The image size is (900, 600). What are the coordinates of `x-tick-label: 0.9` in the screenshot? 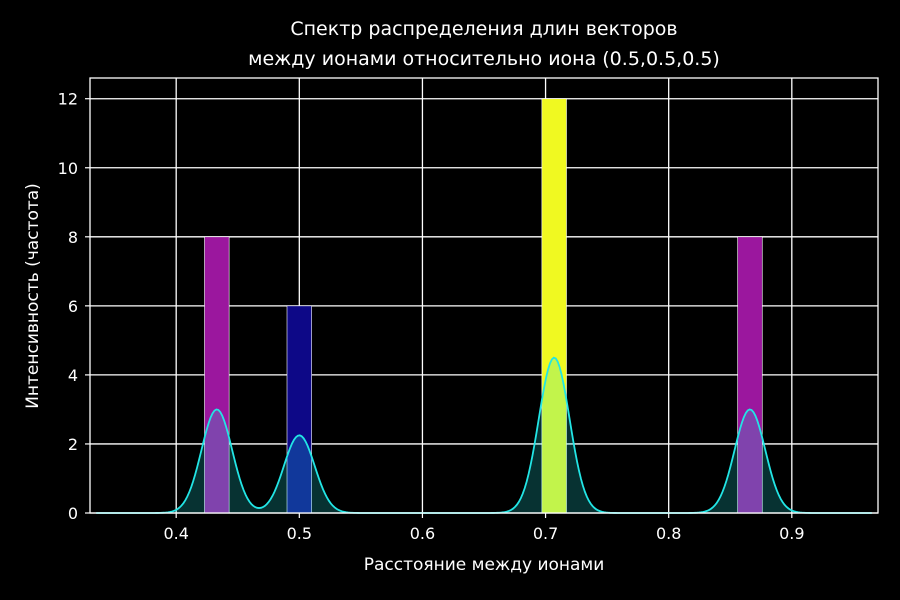 It's located at (791, 533).